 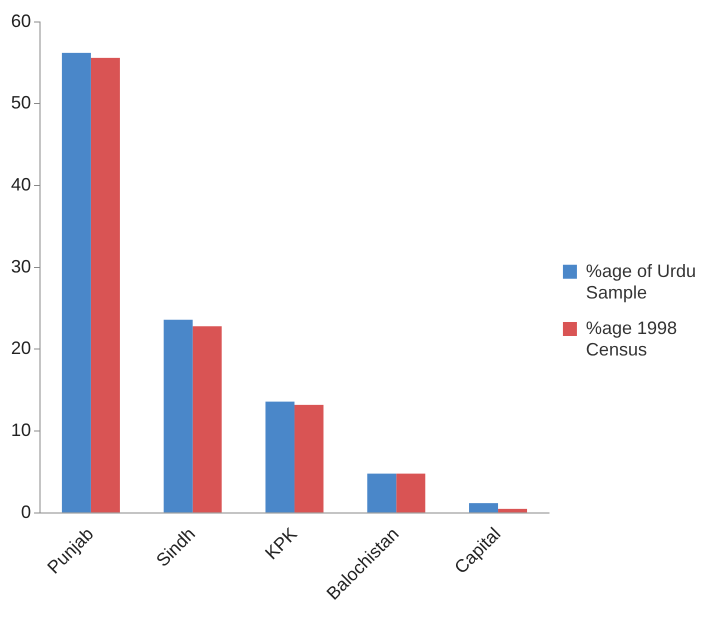 What do you see at coordinates (21, 348) in the screenshot?
I see `y-tick-label: 20` at bounding box center [21, 348].